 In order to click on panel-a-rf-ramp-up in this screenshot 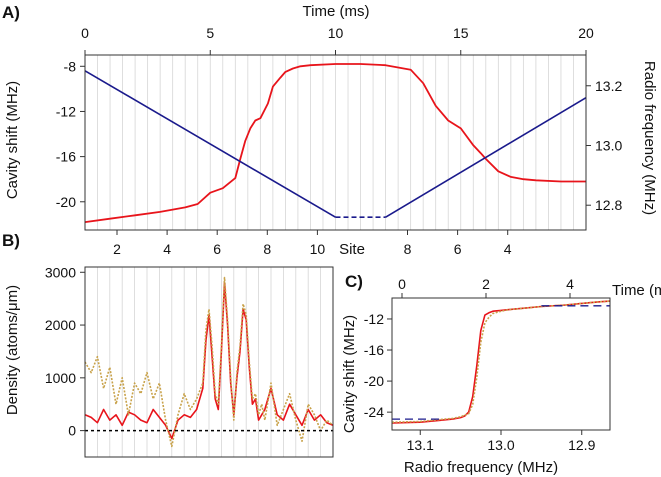, I will do `click(486, 157)`.